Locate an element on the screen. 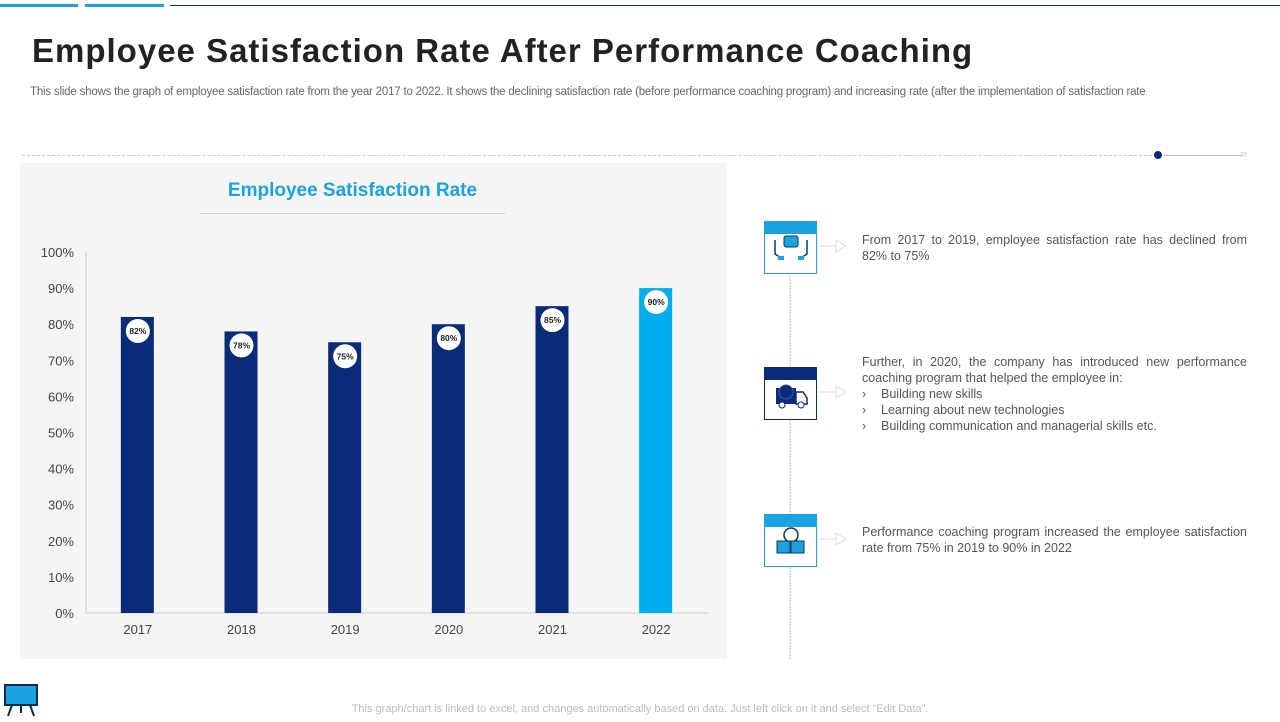 This screenshot has width=1280, height=722. alarm-clock-boxes-icon is located at coordinates (790, 540).